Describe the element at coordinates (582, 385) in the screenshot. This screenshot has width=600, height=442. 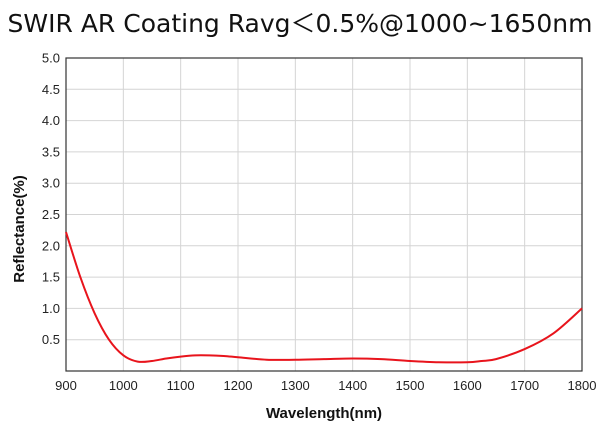
I see `x-tick-label: 1800` at that location.